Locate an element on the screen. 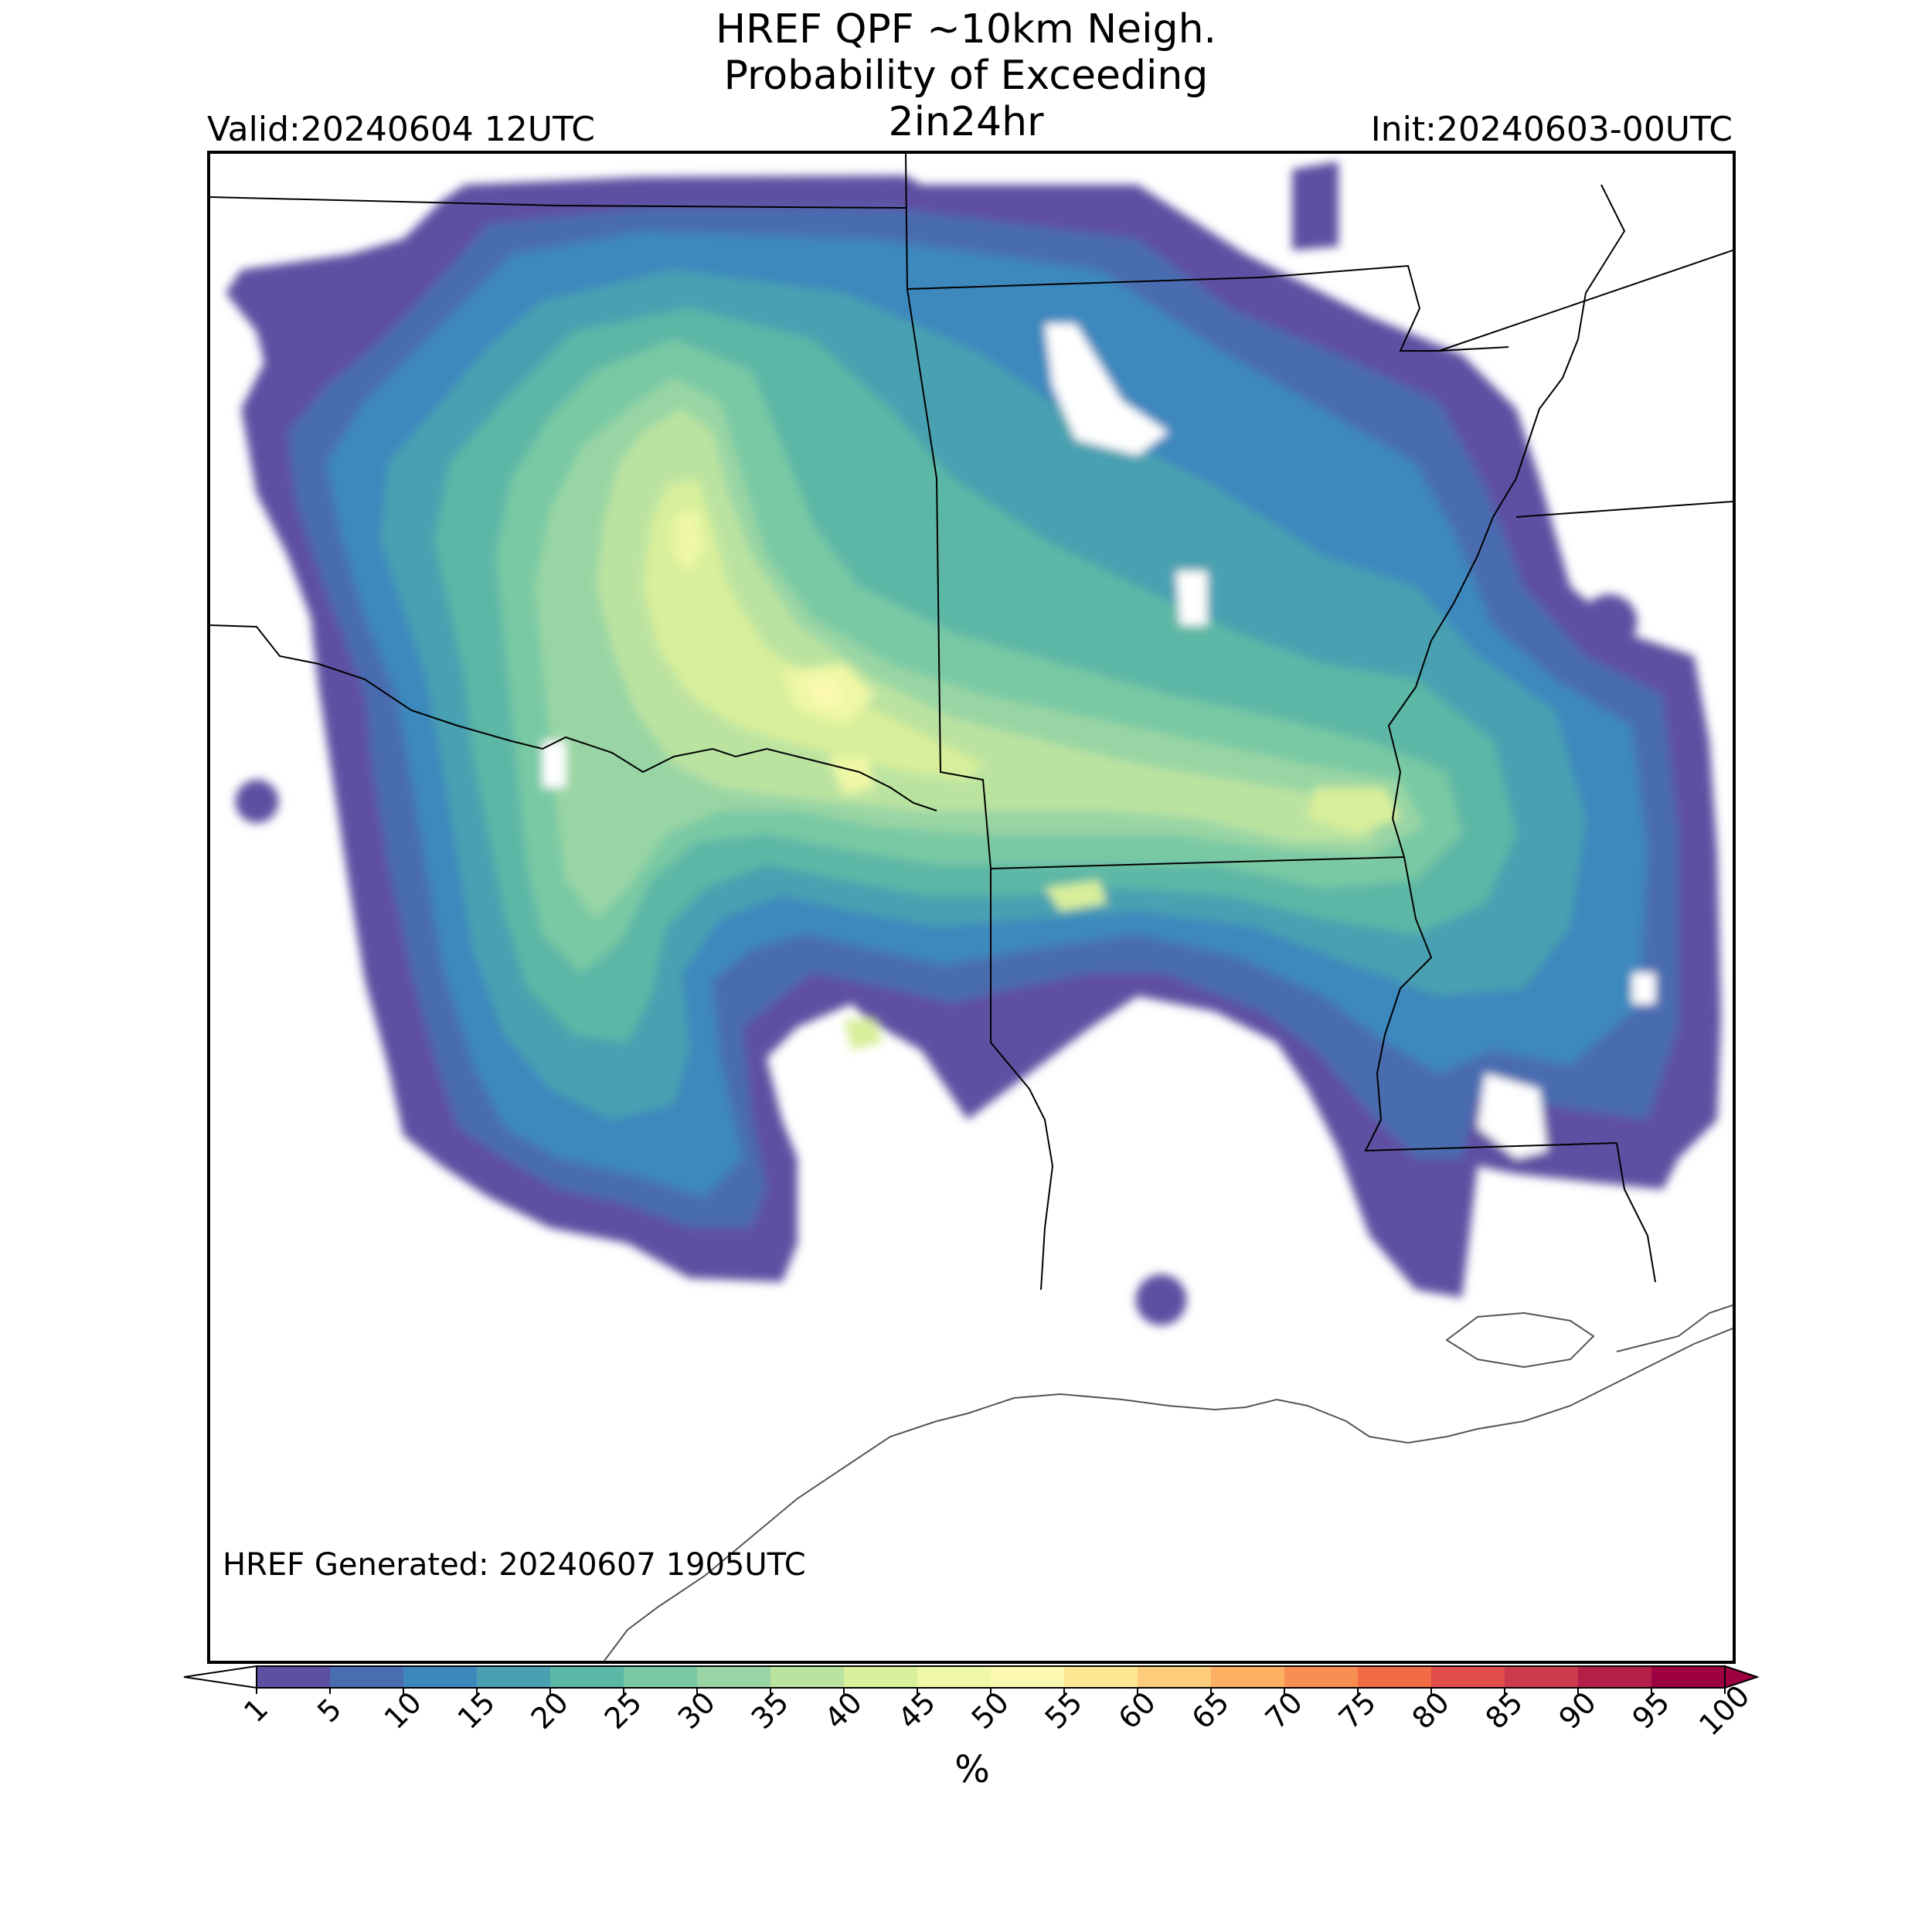  colorbar-unit-label: % is located at coordinates (972, 1770).